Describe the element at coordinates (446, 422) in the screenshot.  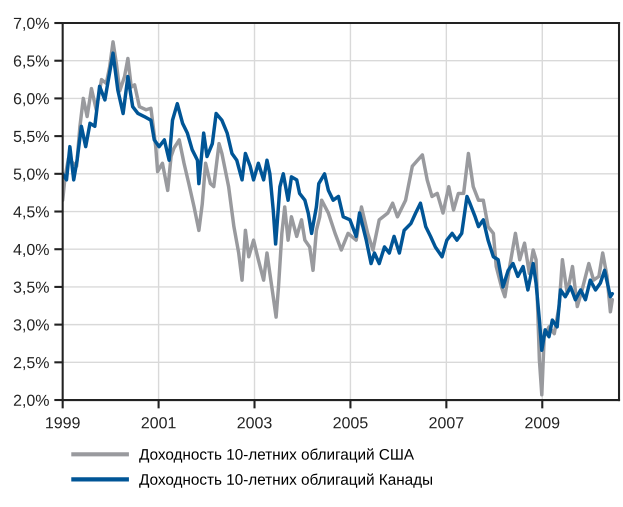
I see `x-tick-label: 2007` at that location.